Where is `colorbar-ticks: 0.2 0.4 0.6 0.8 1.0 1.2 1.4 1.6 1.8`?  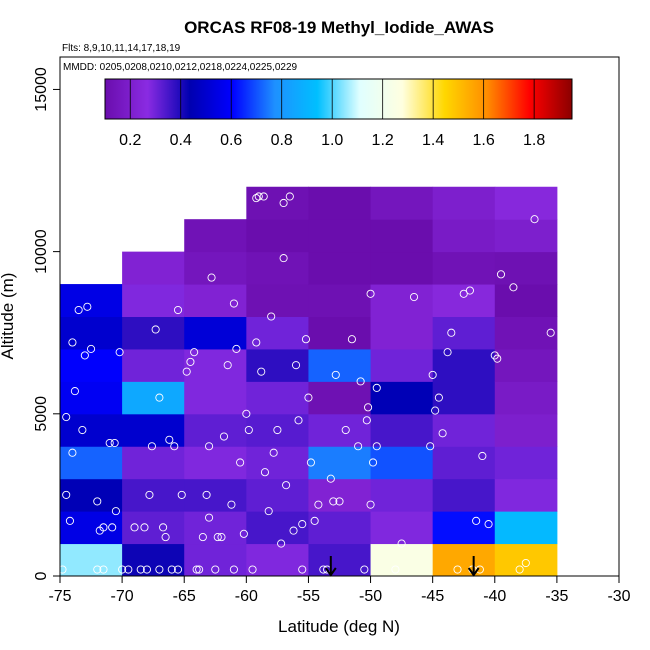 colorbar-ticks: 0.2 0.4 0.6 0.8 1.0 1.2 1.4 1.6 1.8 is located at coordinates (332, 114).